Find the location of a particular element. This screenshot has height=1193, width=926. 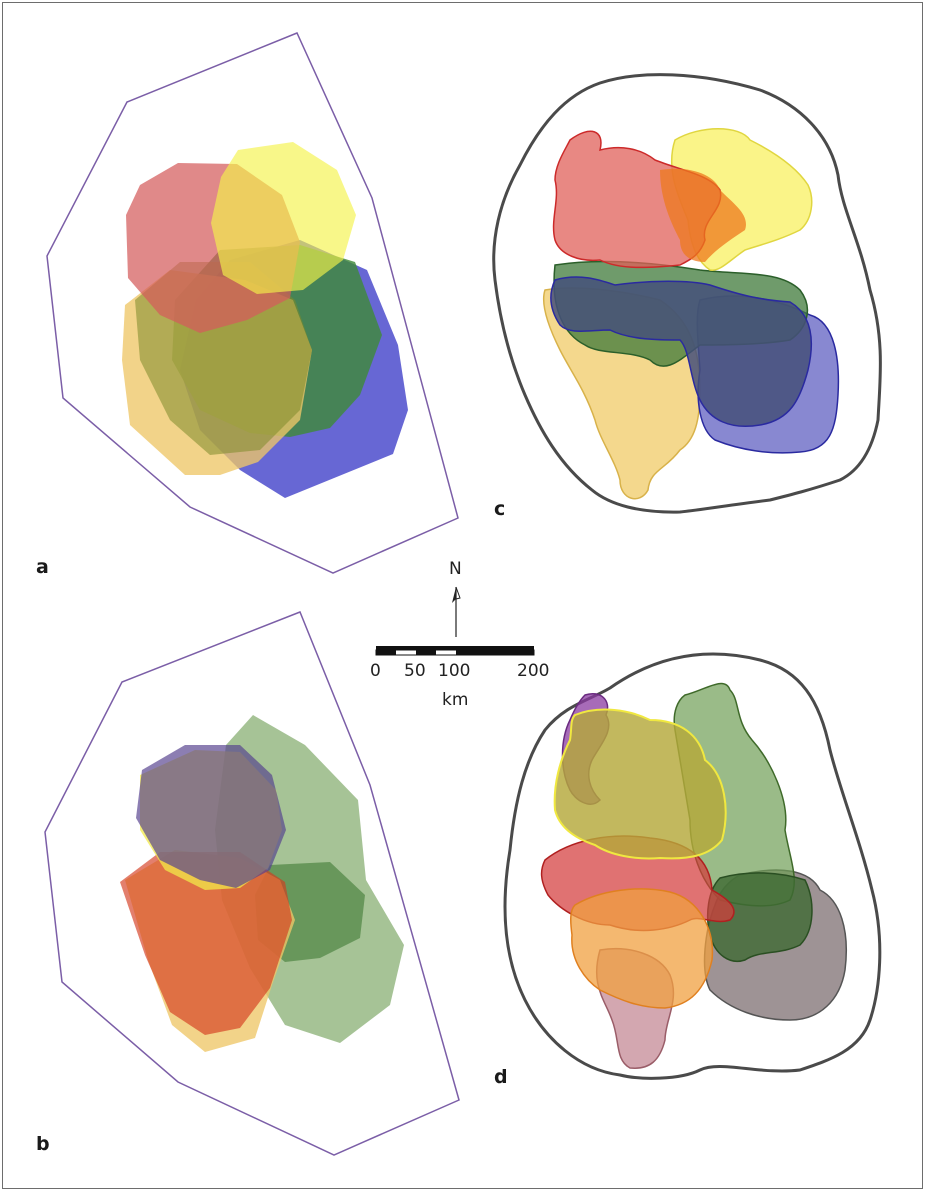

panel-d-yellow-range is located at coordinates (640, 784).